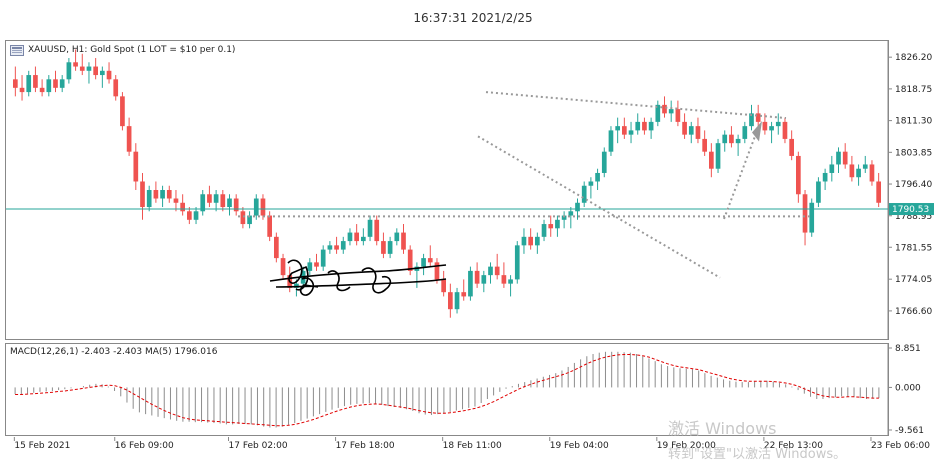 Image resolution: width=946 pixels, height=462 pixels. What do you see at coordinates (365, 446) in the screenshot?
I see `time-tick-label: 17 Feb 18:00` at bounding box center [365, 446].